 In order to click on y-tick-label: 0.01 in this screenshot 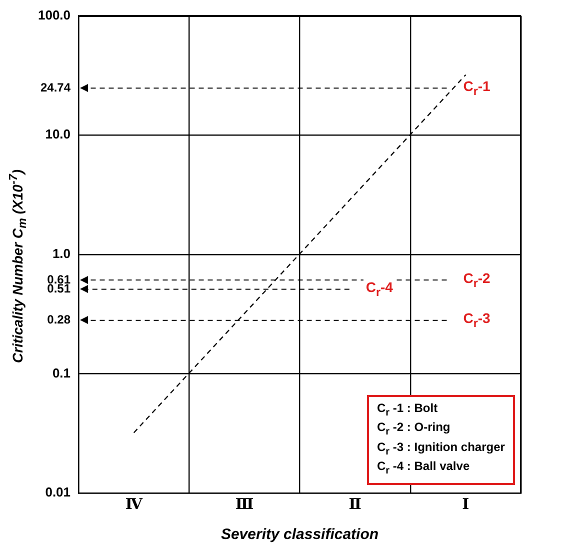, I will do `click(58, 492)`.